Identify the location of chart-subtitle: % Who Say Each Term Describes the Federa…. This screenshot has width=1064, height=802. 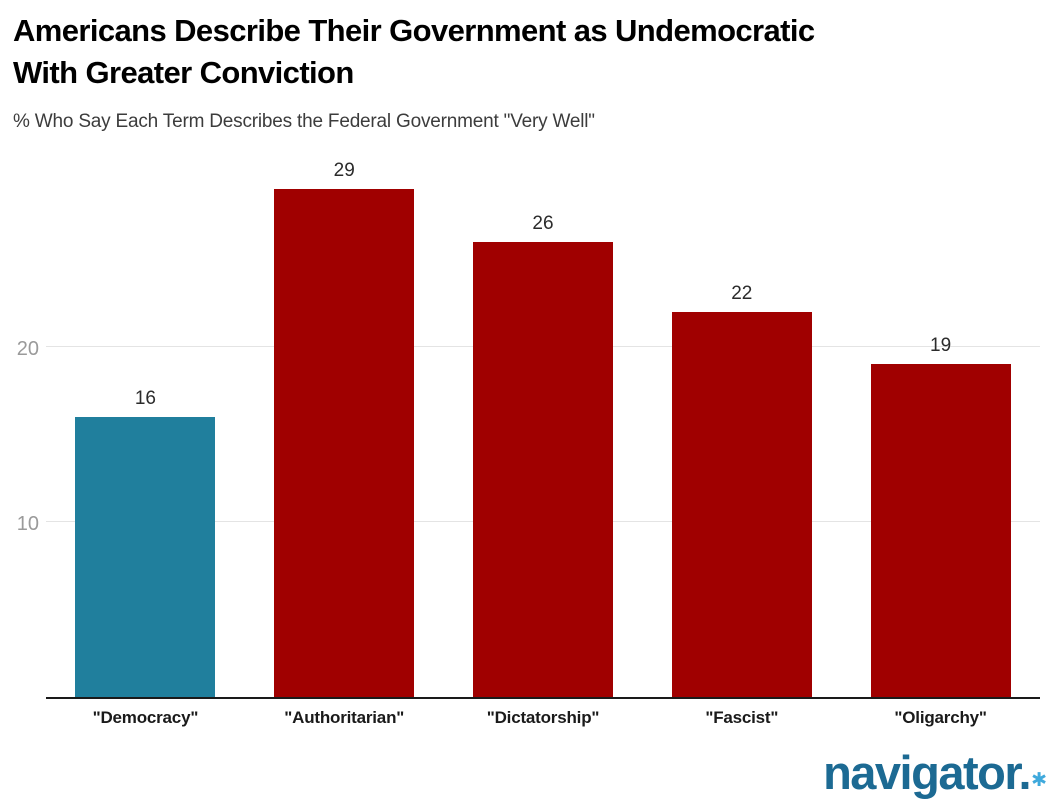
(304, 121).